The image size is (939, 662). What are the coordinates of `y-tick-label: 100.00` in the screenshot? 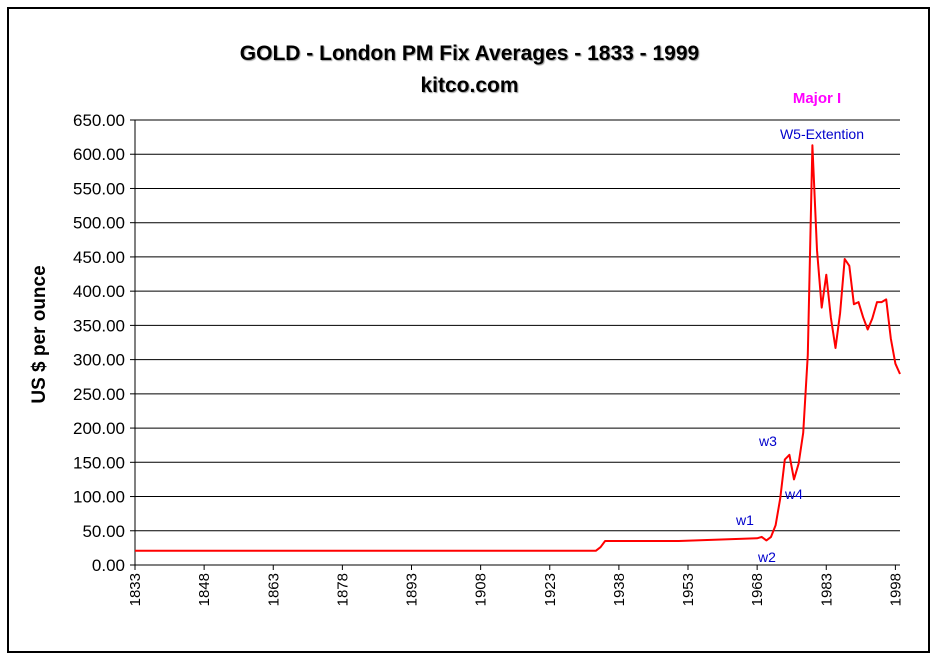 It's located at (99, 497).